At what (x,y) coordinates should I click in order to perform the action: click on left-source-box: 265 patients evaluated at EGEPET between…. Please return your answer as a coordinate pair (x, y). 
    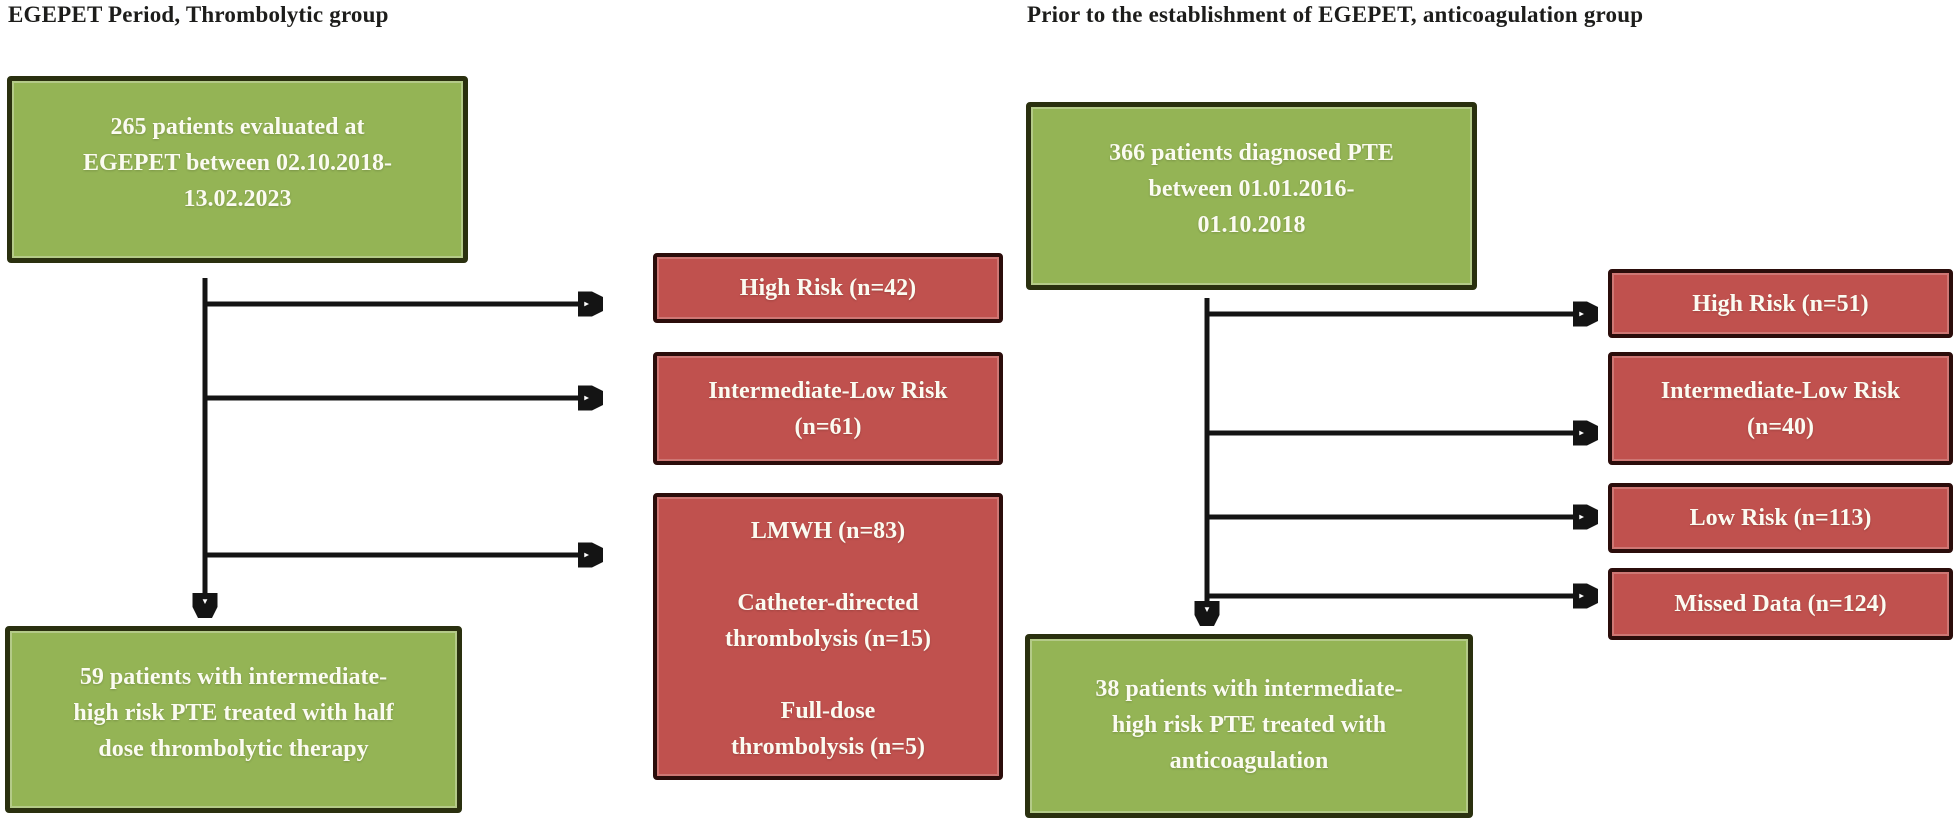
    Looking at the image, I should click on (237, 169).